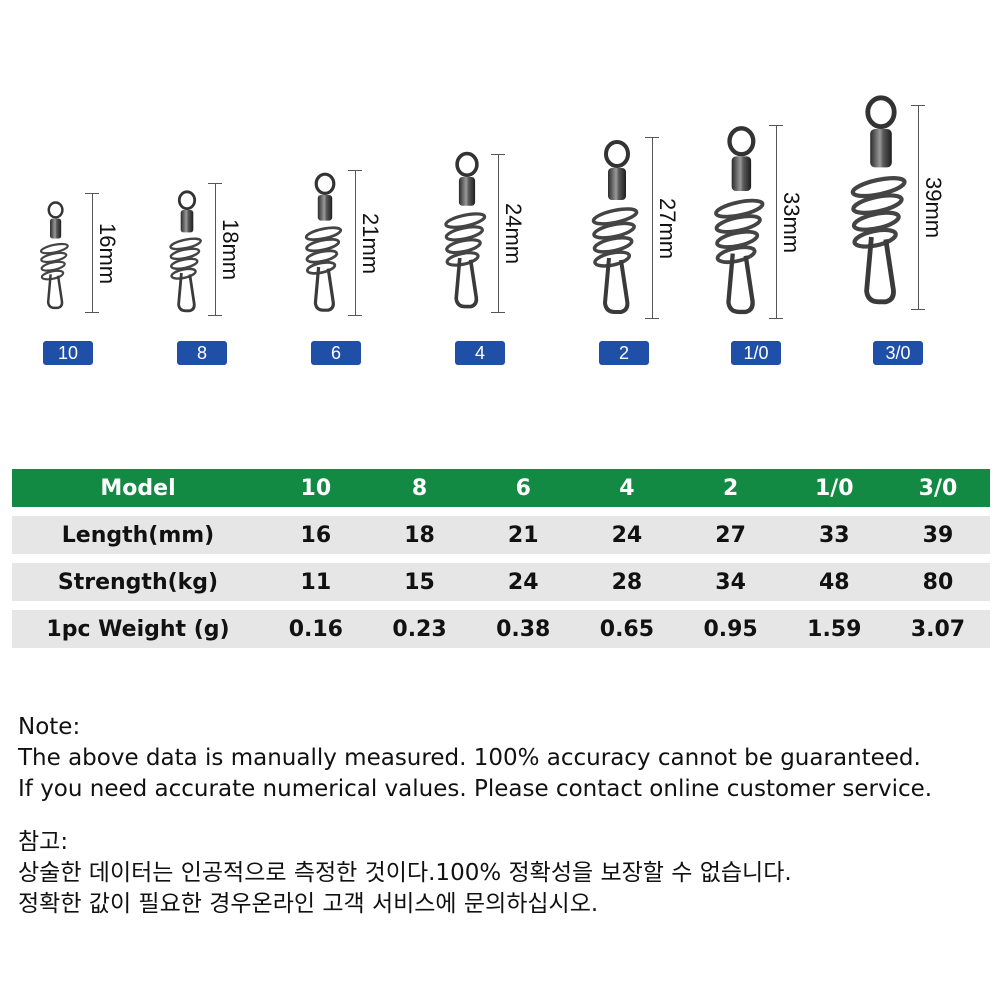 This screenshot has height=1000, width=1000. Describe the element at coordinates (756, 353) in the screenshot. I see `model-badge: 1/0` at that location.